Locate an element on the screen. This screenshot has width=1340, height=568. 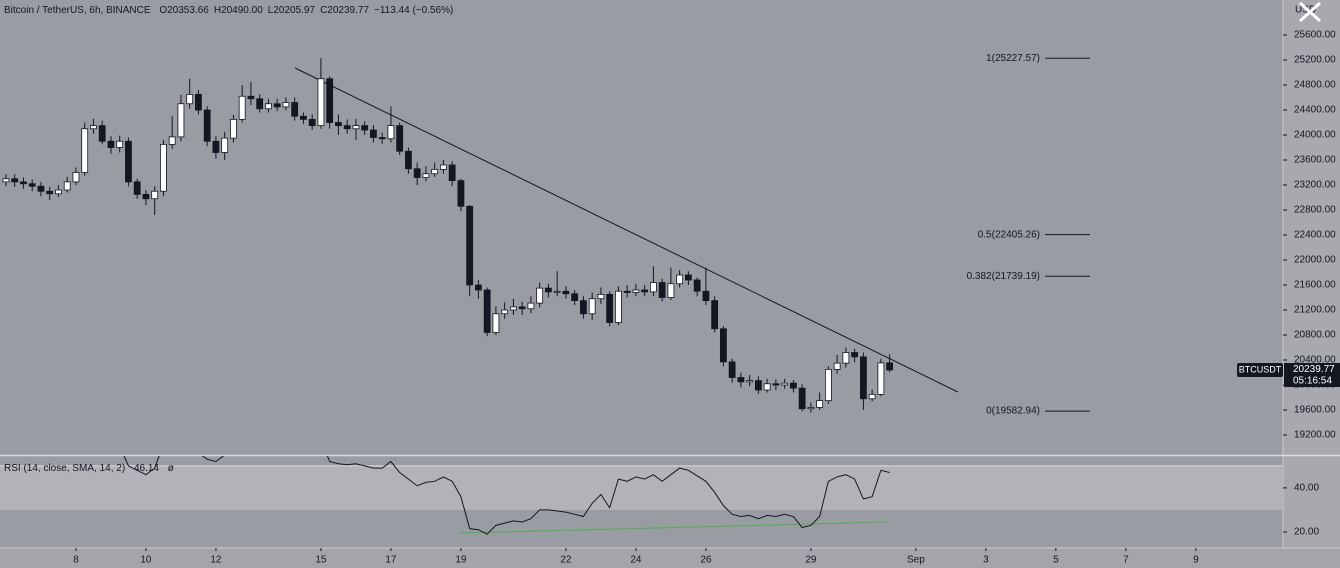
close-button is located at coordinates (1315, 13).